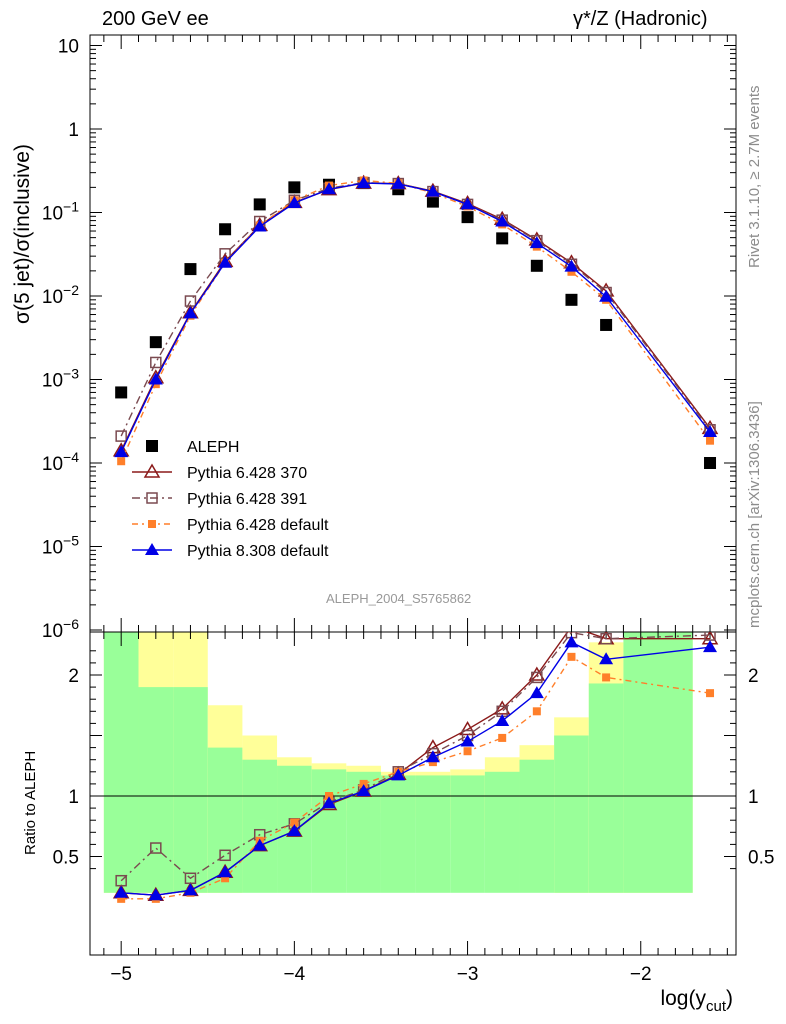  Describe the element at coordinates (60, 546) in the screenshot. I see `y-tick-label: 10⁻⁵` at that location.